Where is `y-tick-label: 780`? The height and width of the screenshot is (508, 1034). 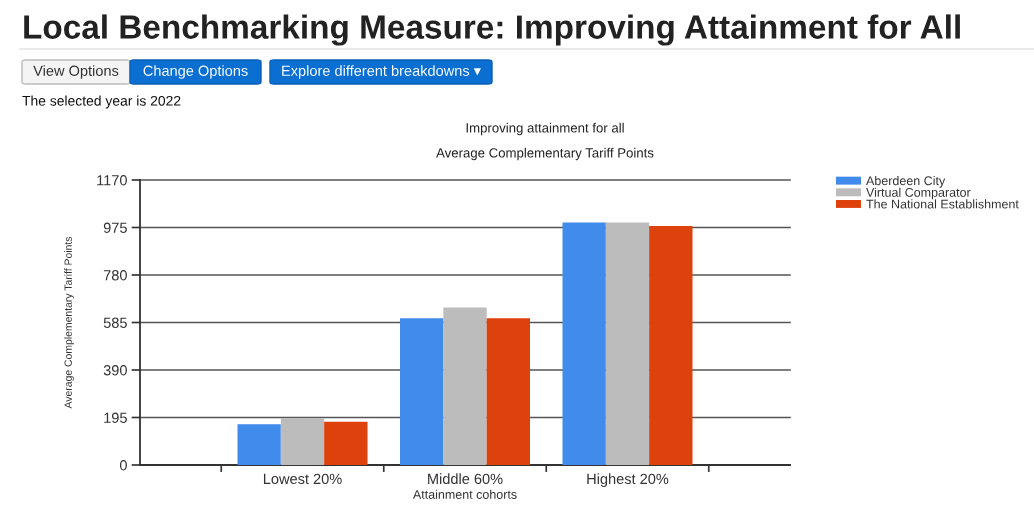
y-tick-label: 780 is located at coordinates (115, 275).